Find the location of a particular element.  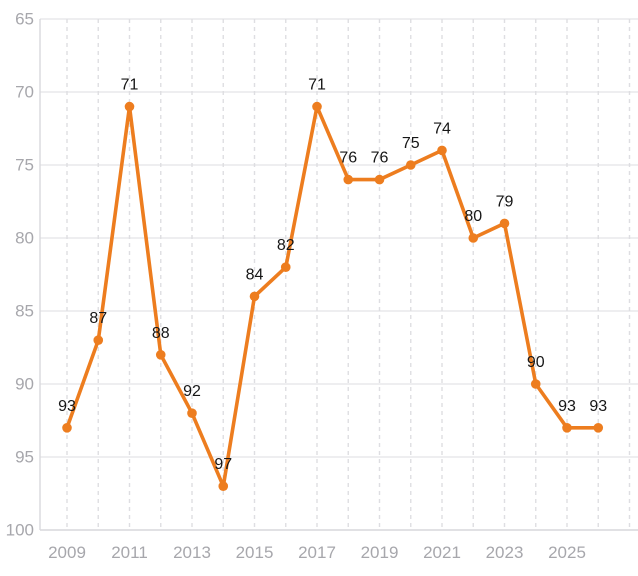

data-point-label: 75 is located at coordinates (411, 143).